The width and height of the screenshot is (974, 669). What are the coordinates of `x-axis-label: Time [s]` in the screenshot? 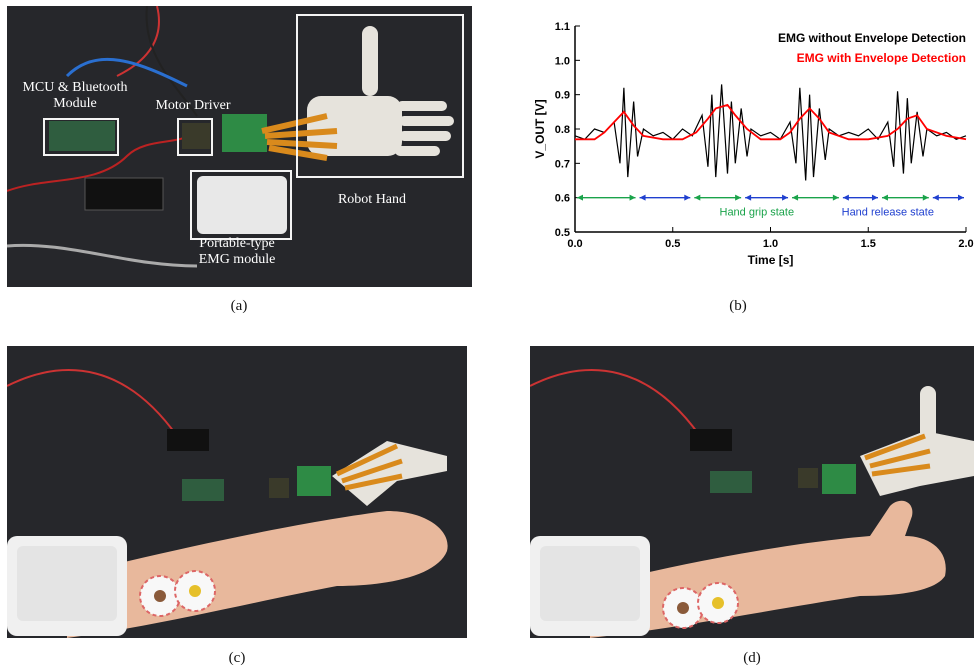 It's located at (771, 260).